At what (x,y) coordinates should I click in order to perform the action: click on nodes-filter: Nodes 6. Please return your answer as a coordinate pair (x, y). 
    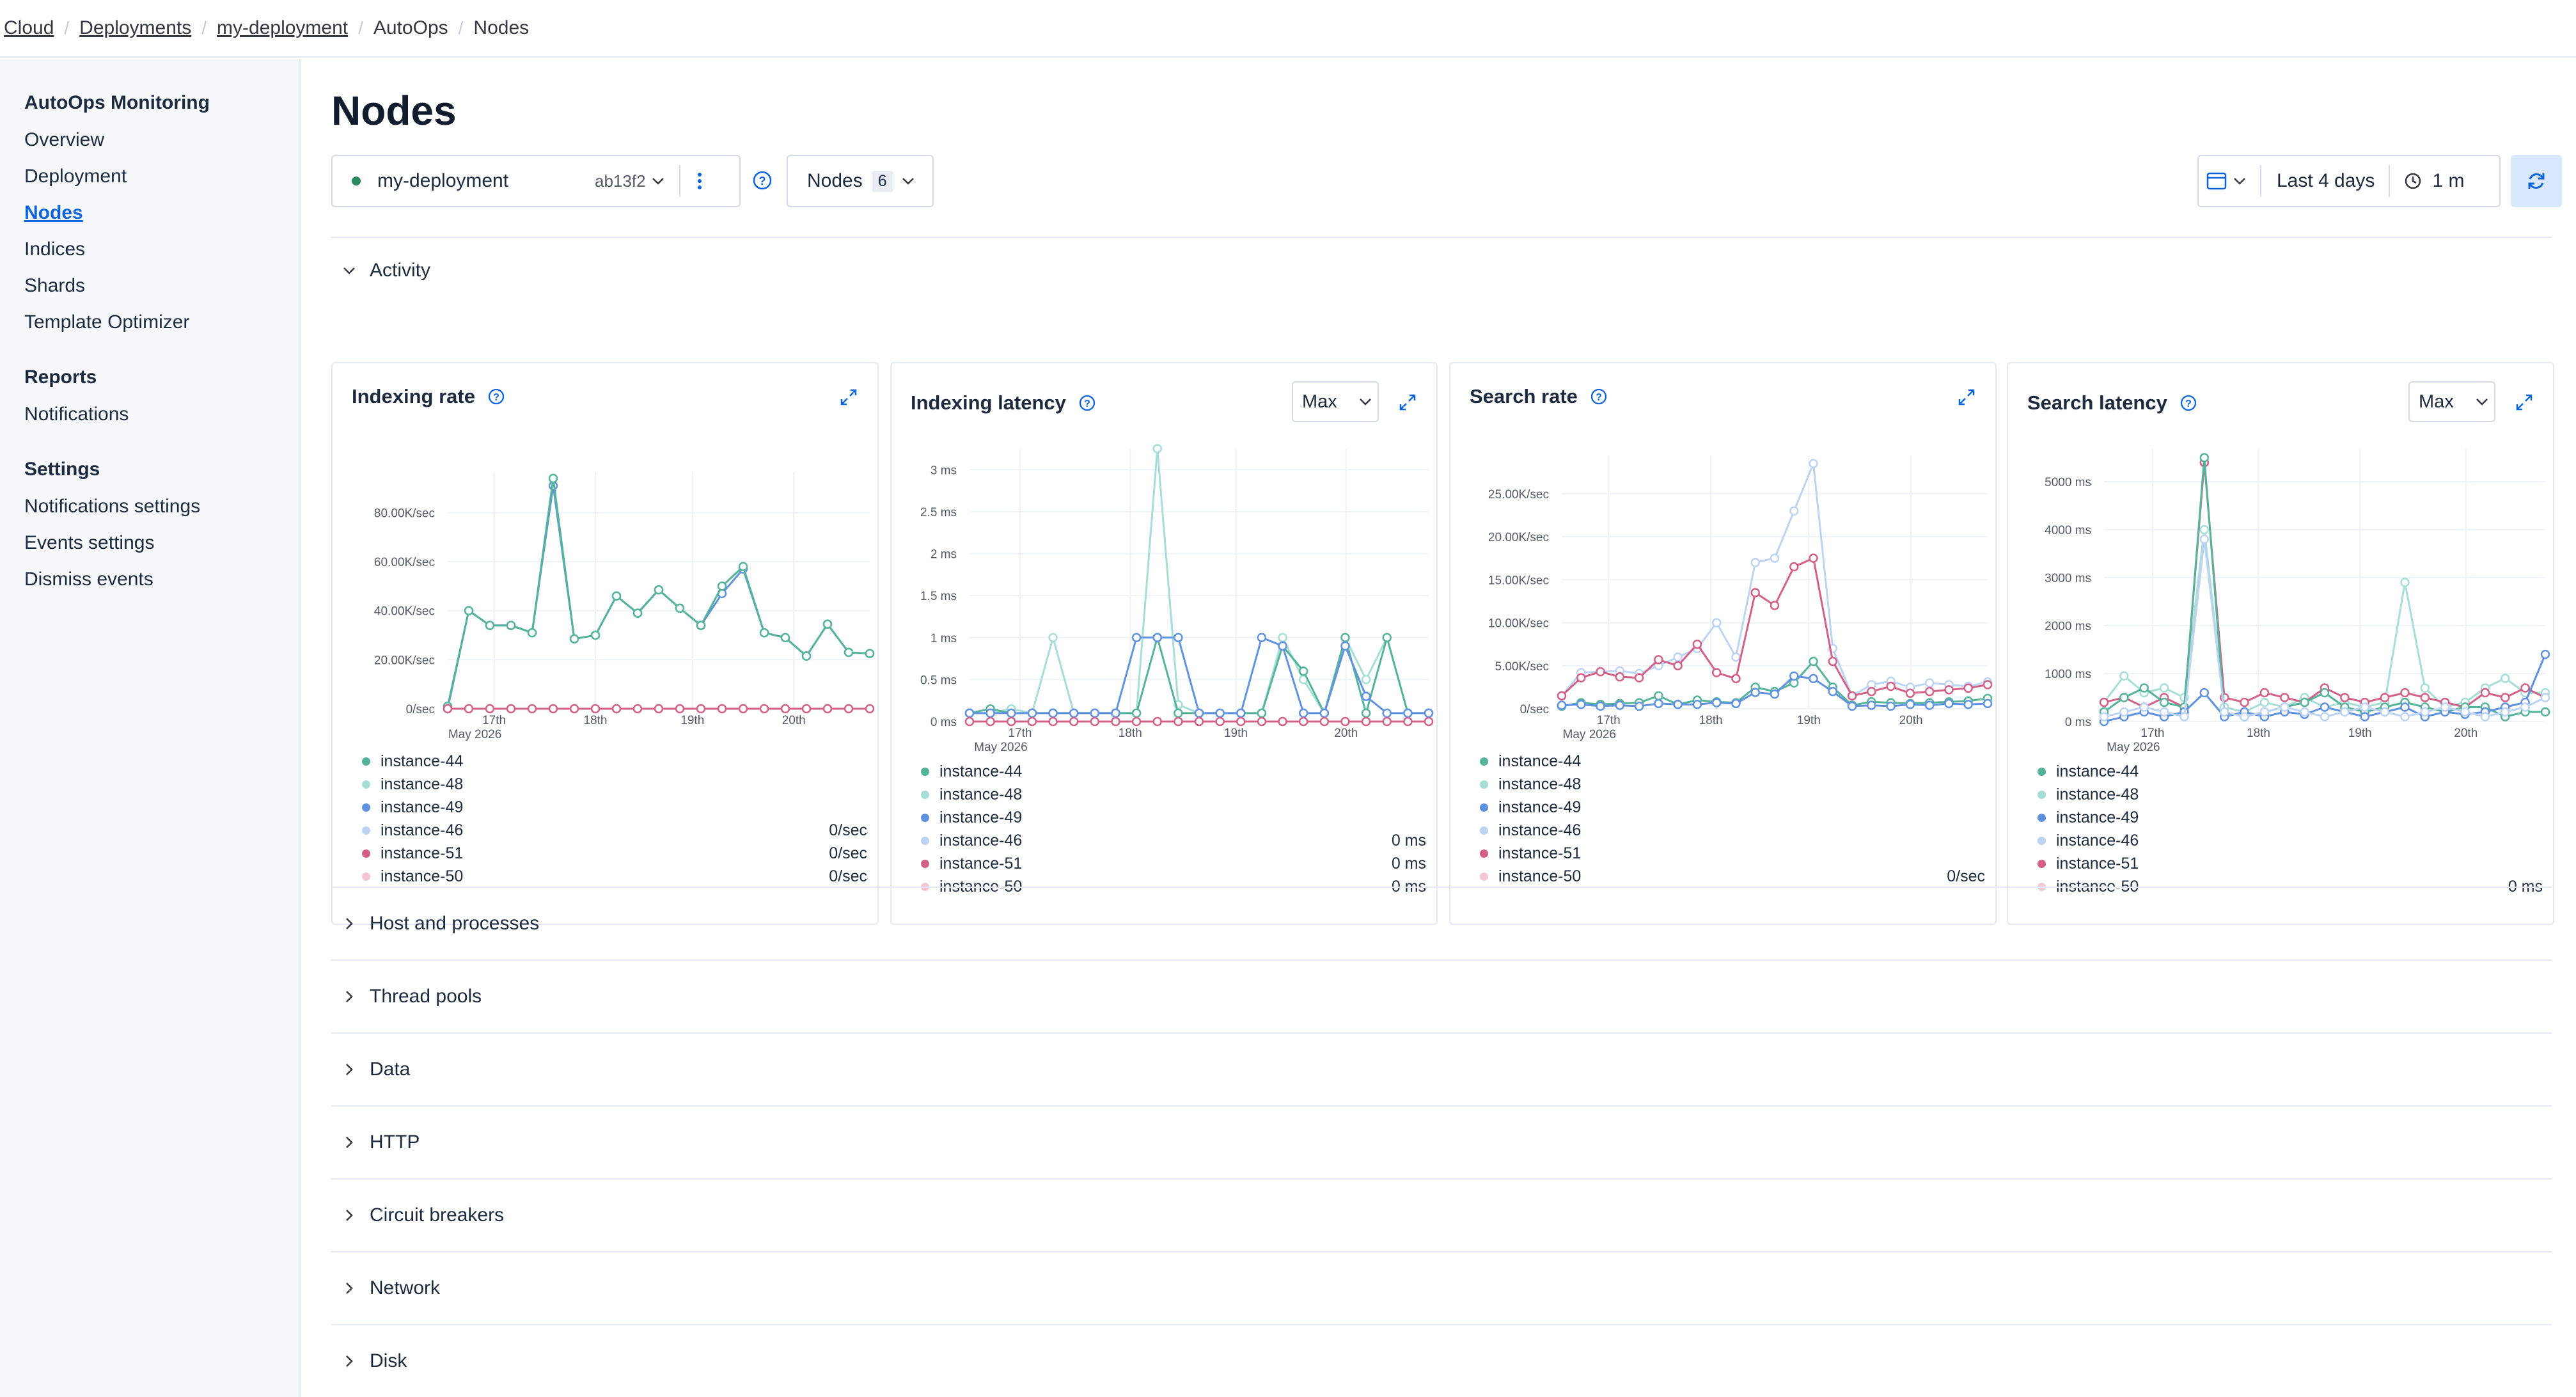
    Looking at the image, I should click on (860, 181).